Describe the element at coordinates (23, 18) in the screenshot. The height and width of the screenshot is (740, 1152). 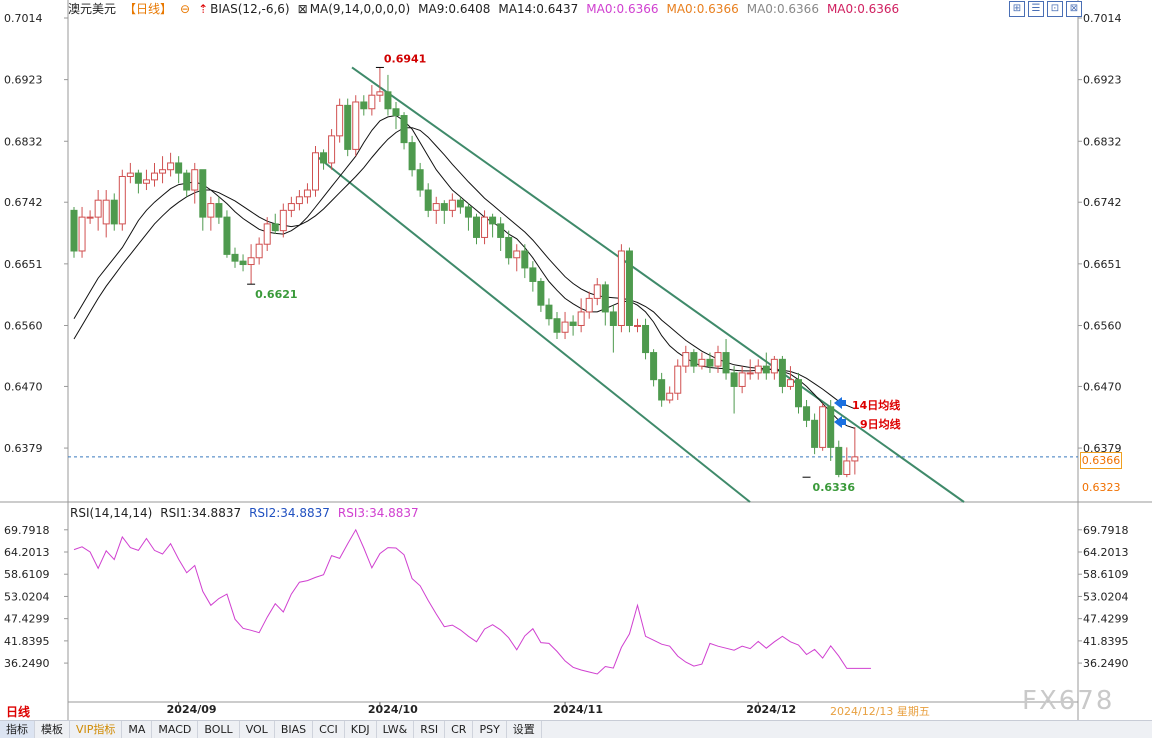
I see `price-tick-left: 0.7014` at that location.